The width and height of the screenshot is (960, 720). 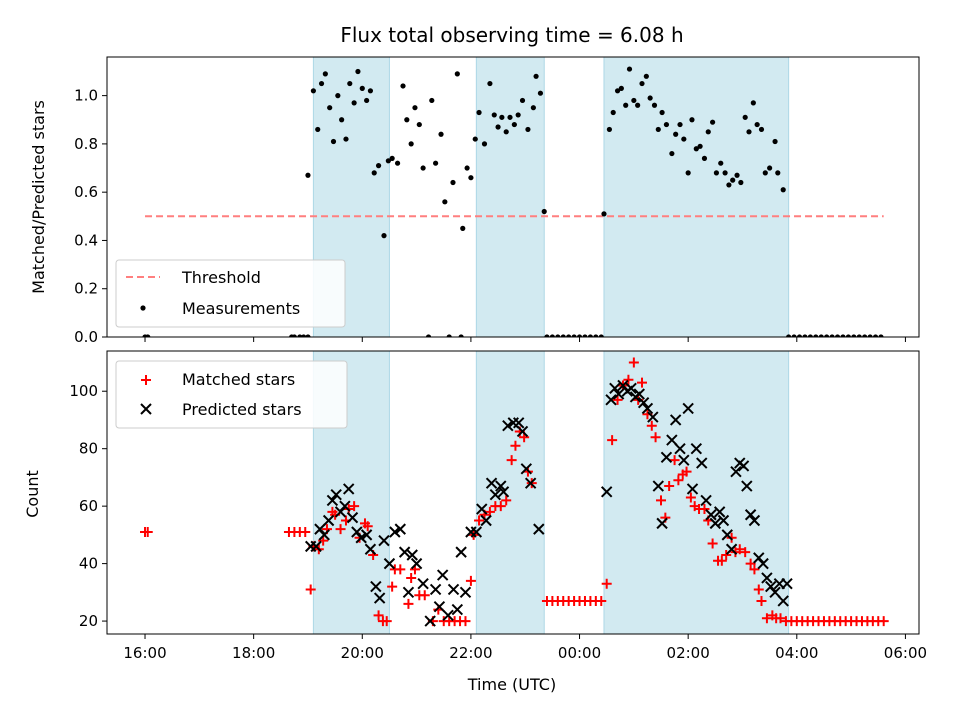 What do you see at coordinates (88, 621) in the screenshot?
I see `y-tick-label: 20` at bounding box center [88, 621].